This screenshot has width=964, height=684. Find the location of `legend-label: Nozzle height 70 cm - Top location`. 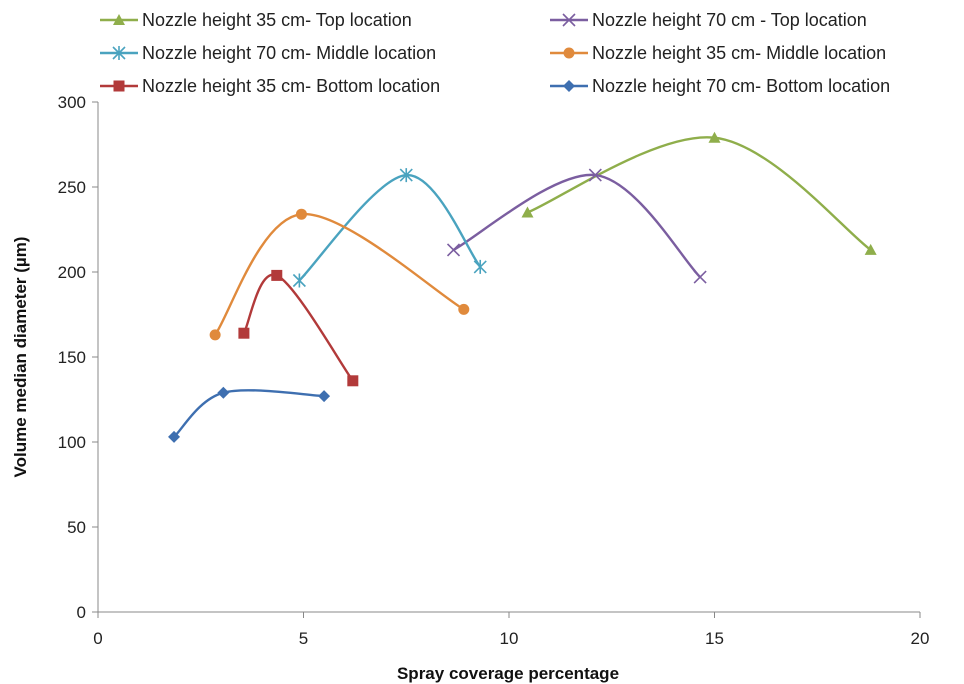

legend-label: Nozzle height 70 cm - Top location is located at coordinates (729, 20).